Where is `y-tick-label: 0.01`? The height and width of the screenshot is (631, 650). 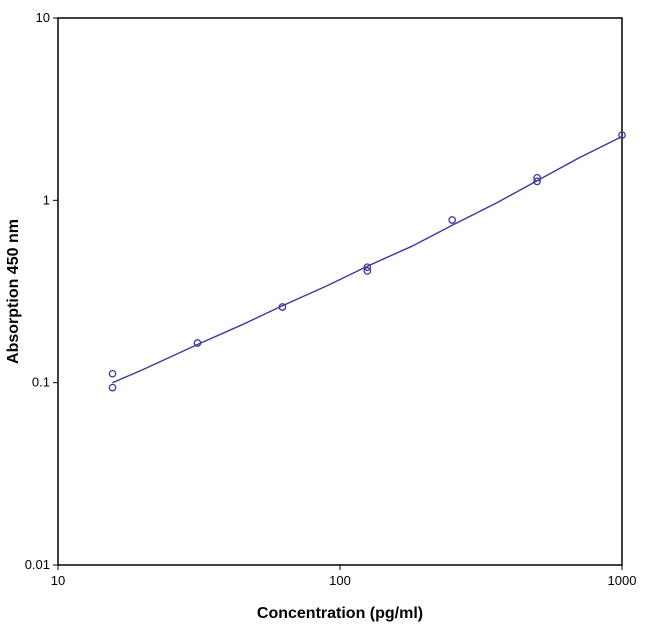
y-tick-label: 0.01 is located at coordinates (37, 564).